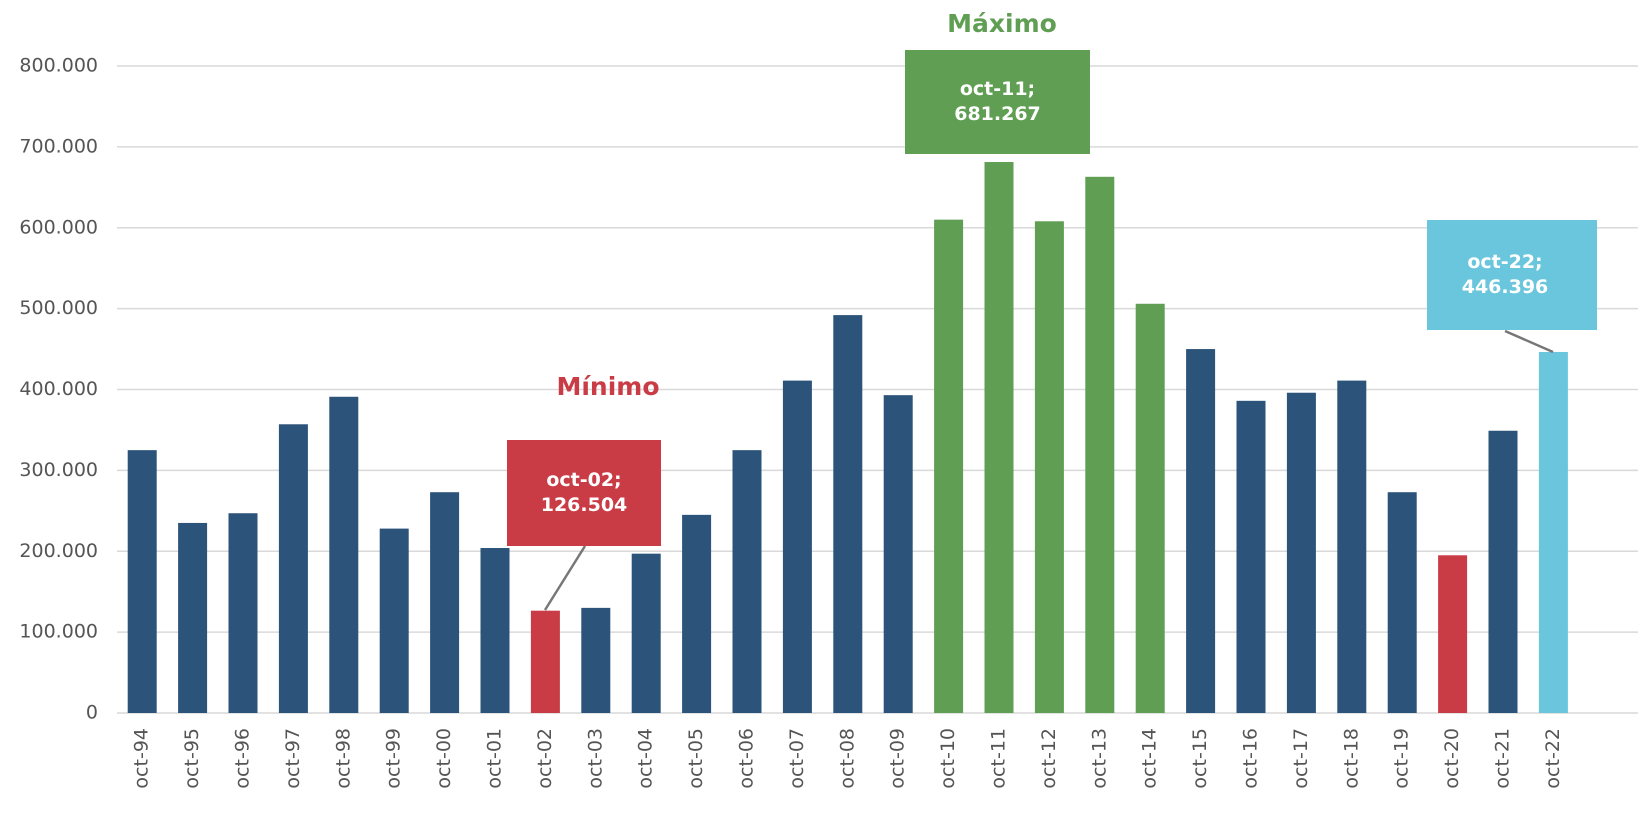 This screenshot has width=1638, height=830. Describe the element at coordinates (898, 758) in the screenshot. I see `x-tick-label: oct-09` at that location.